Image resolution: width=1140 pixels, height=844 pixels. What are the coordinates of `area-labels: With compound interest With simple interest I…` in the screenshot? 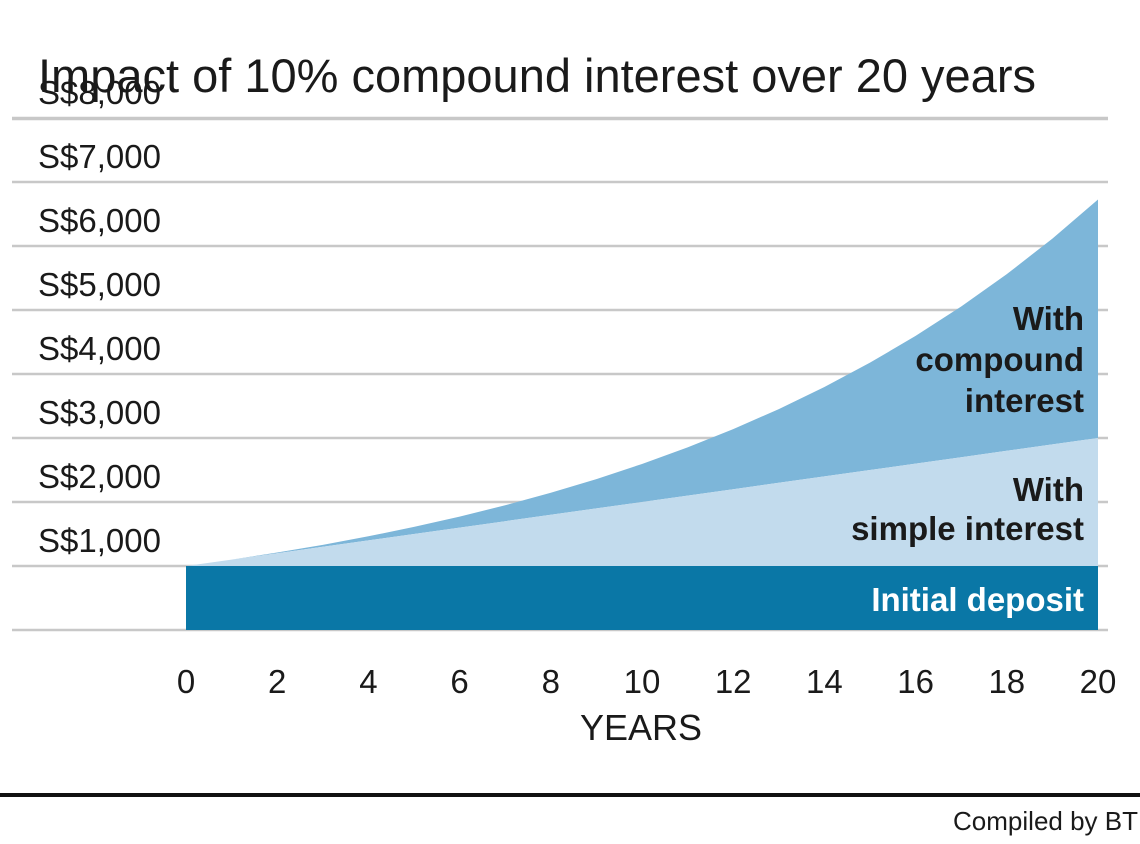 It's located at (967, 459).